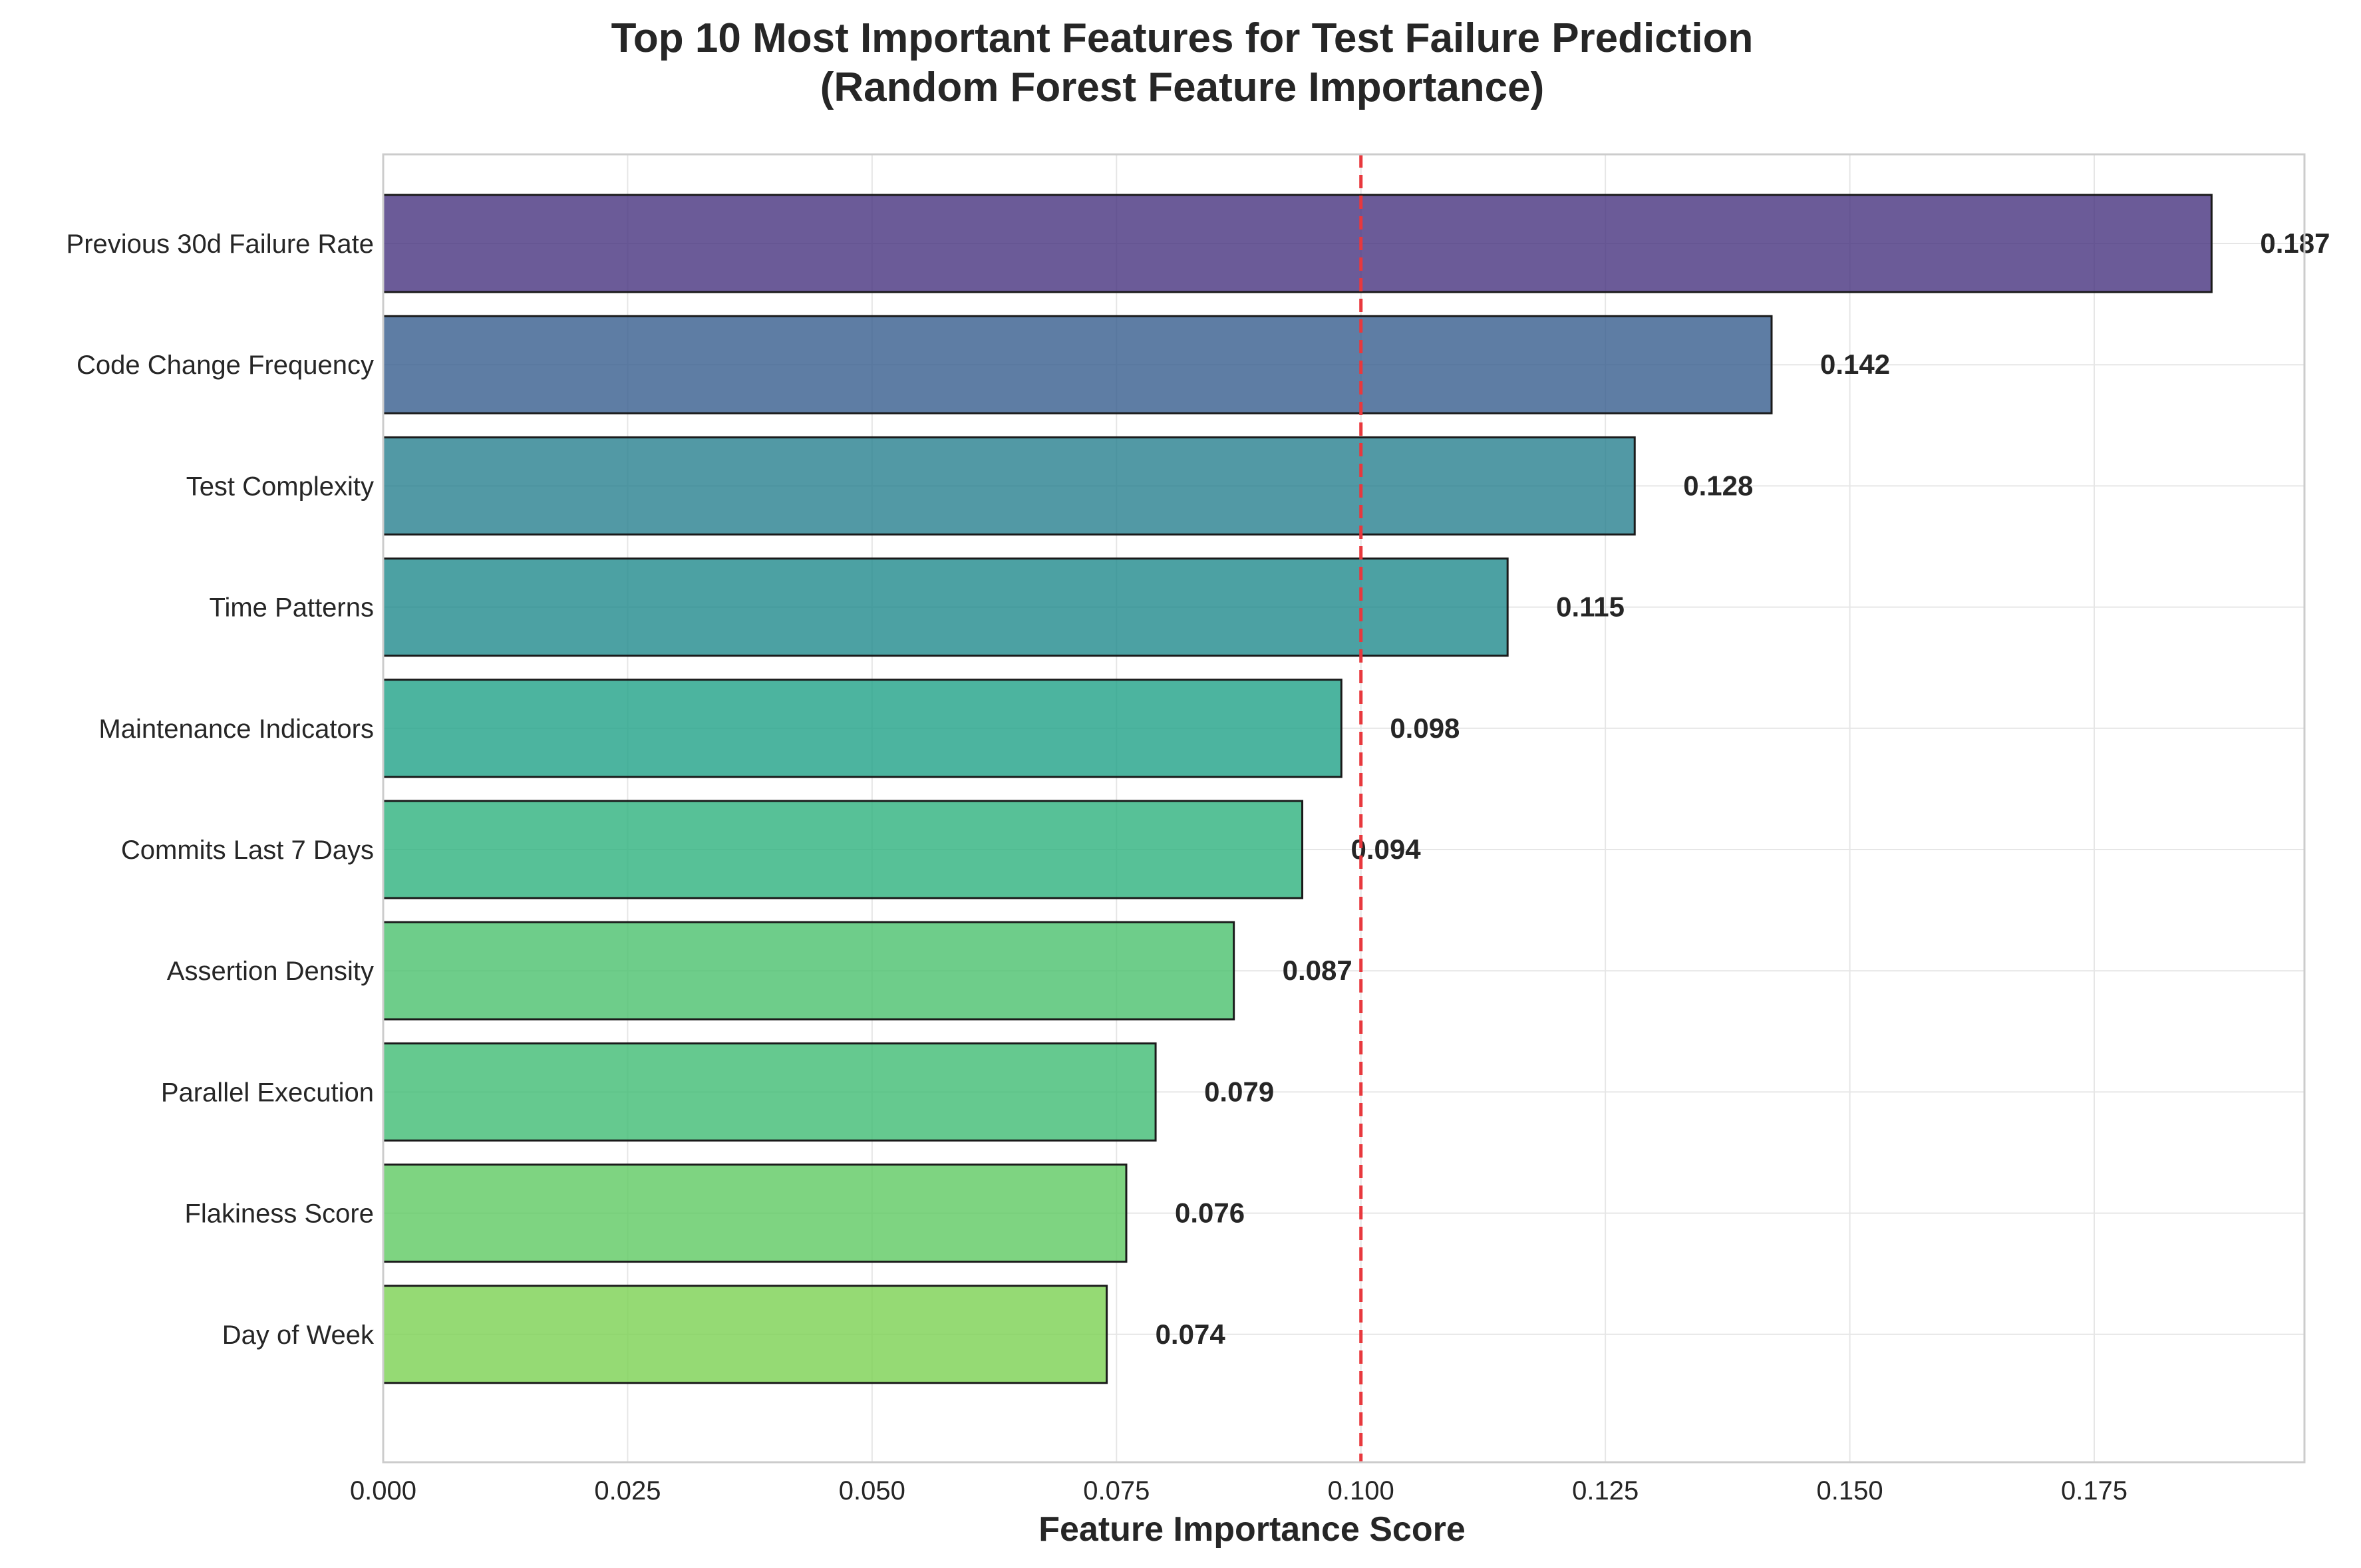 The height and width of the screenshot is (1568, 2361). What do you see at coordinates (1210, 1213) in the screenshot?
I see `value-label: 0.076` at bounding box center [1210, 1213].